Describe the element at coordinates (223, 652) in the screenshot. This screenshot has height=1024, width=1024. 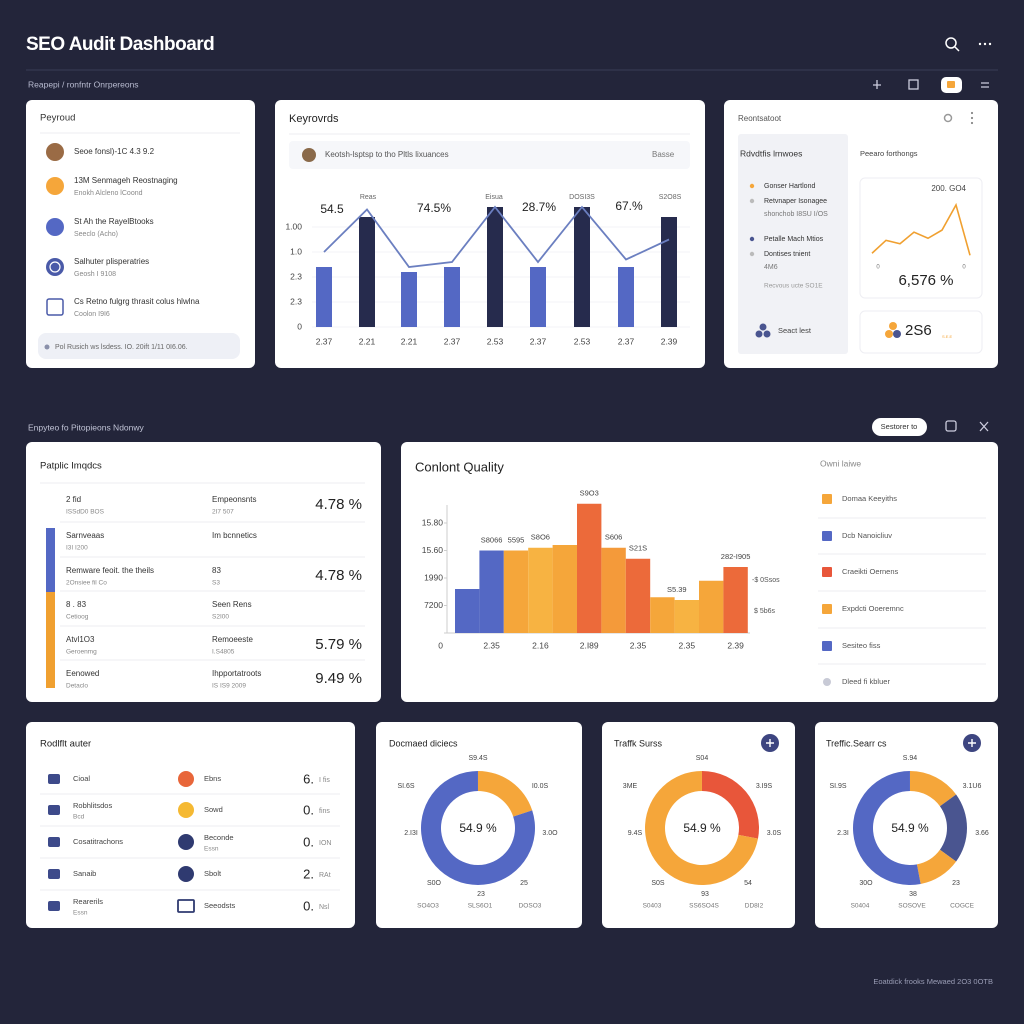
I see `row-metric-sub: I.S4805` at that location.